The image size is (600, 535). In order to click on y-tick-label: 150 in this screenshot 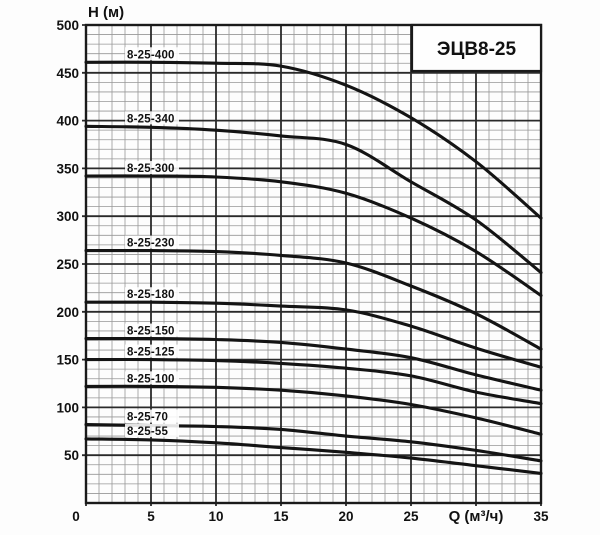, I will do `click(67, 360)`.